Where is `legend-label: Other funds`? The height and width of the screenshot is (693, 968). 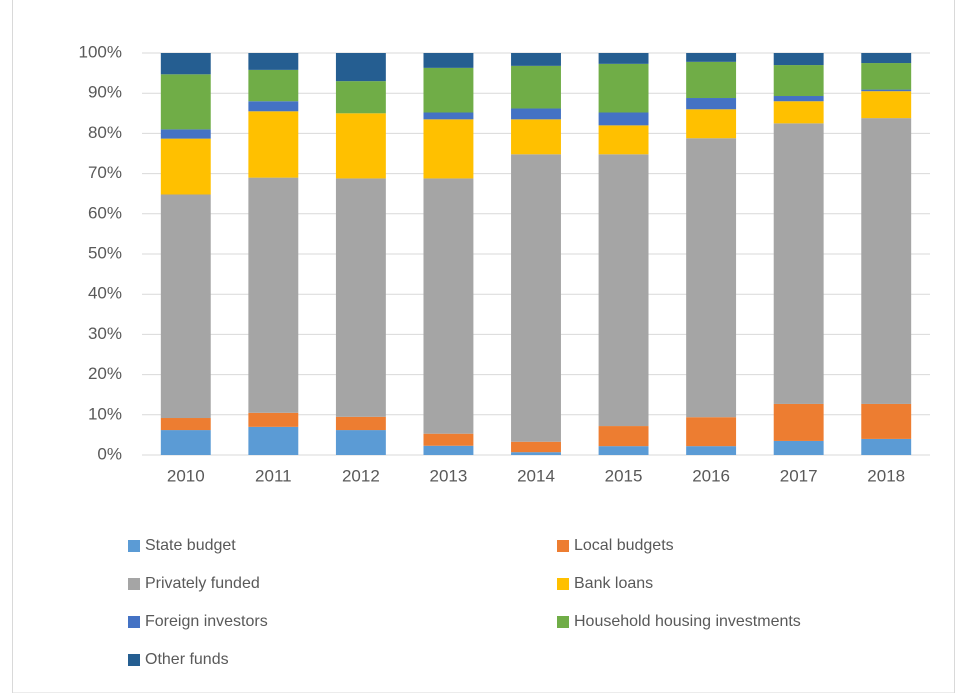
legend-label: Other funds is located at coordinates (187, 659).